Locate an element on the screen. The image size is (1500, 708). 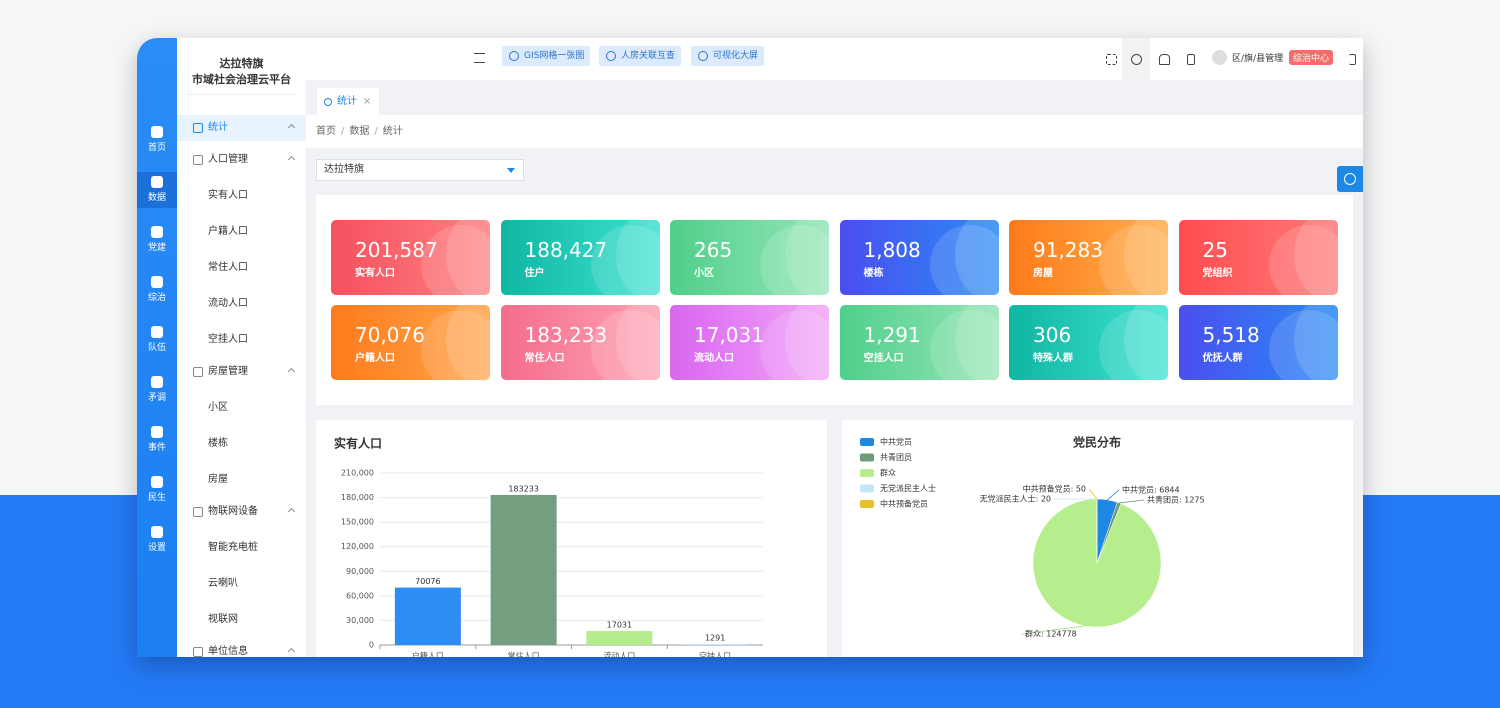
rail-item: 矛调 is located at coordinates (157, 390).